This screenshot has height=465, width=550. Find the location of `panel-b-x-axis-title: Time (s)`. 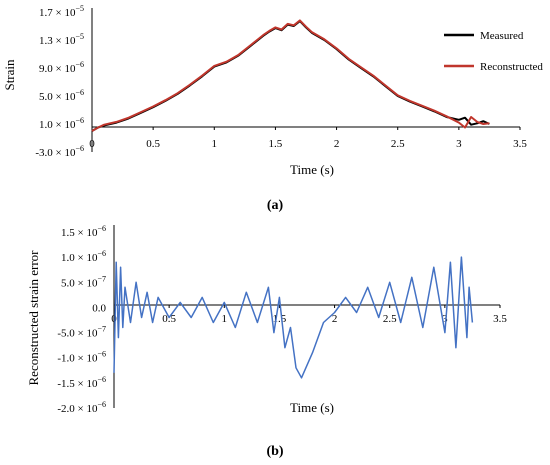

panel-b-x-axis-title: Time (s) is located at coordinates (312, 407).